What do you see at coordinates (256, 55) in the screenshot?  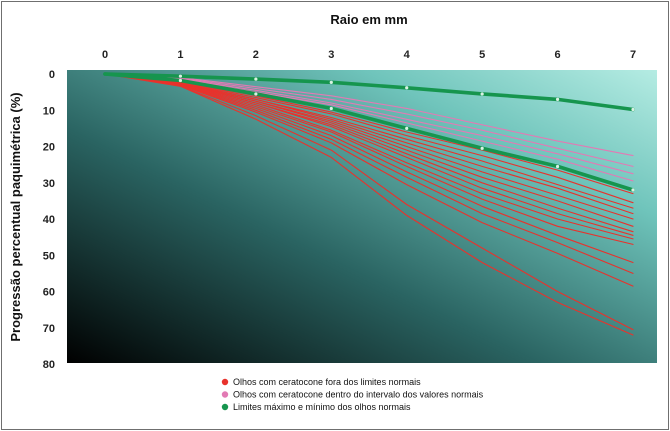 I see `x-tick-label: 2` at bounding box center [256, 55].